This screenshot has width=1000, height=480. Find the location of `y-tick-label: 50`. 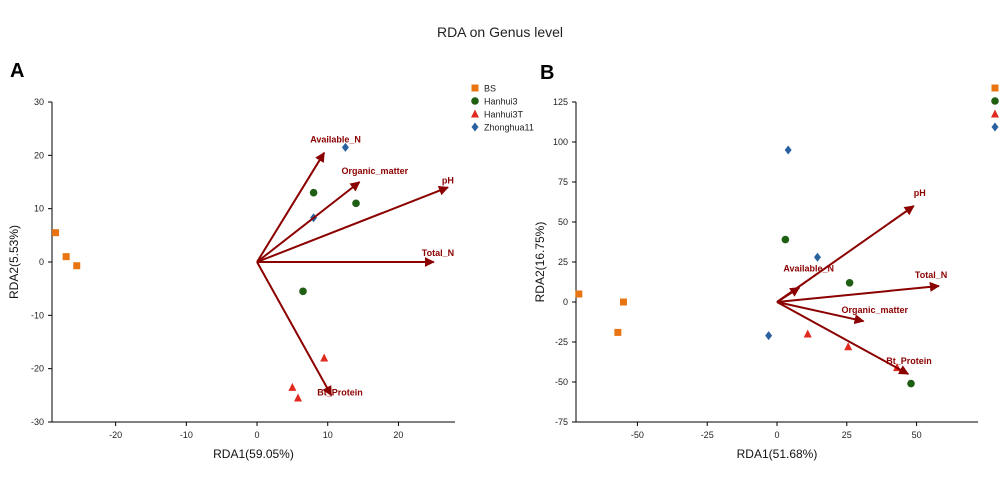

y-tick-label: 50 is located at coordinates (563, 222).